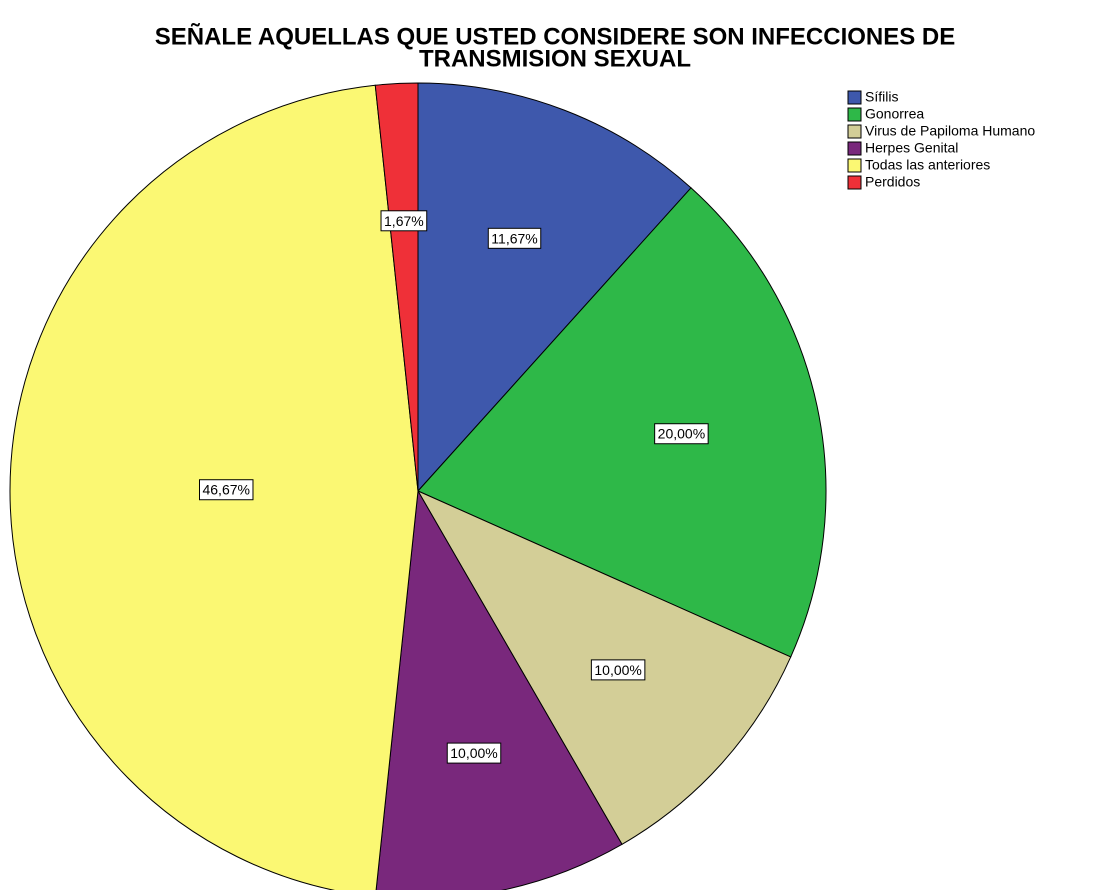 The width and height of the screenshot is (1109, 890). Describe the element at coordinates (950, 131) in the screenshot. I see `legend-label: Virus de Papiloma Humano` at that location.